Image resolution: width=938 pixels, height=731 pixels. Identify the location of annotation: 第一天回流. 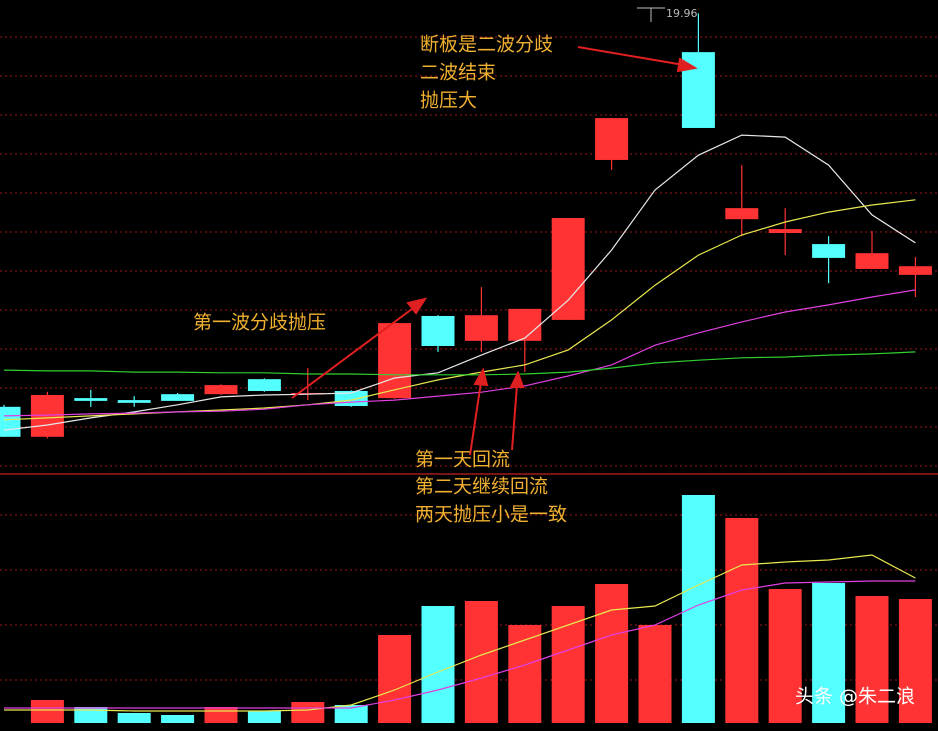
(462, 460).